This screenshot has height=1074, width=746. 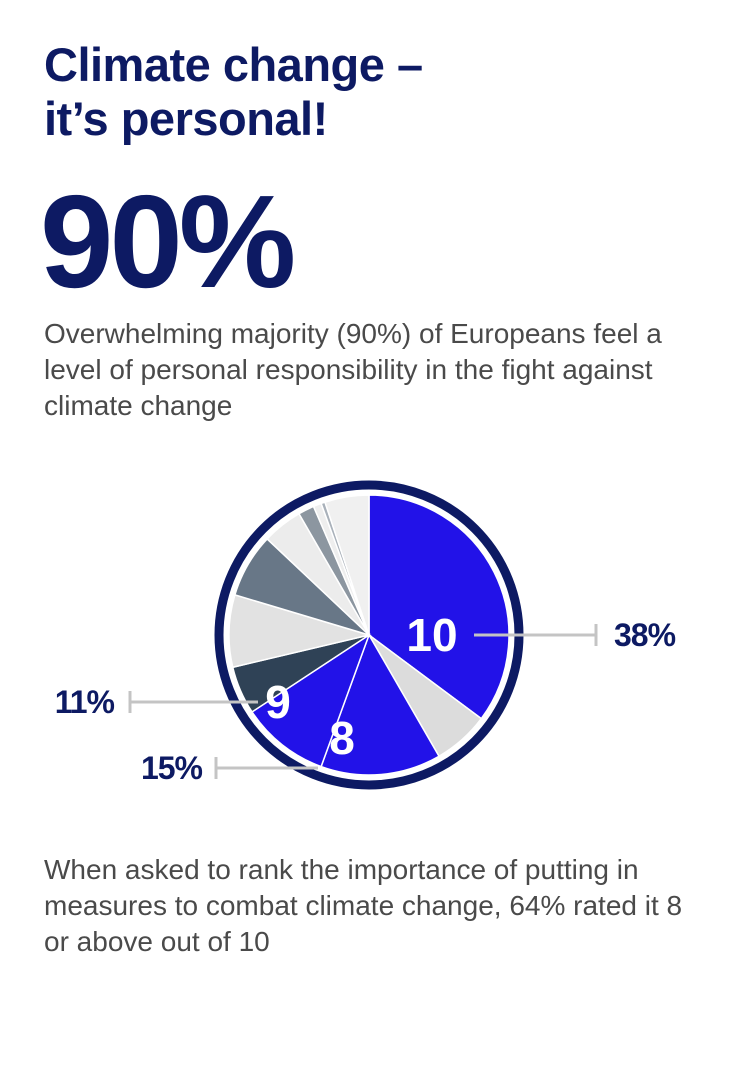 What do you see at coordinates (431, 635) in the screenshot?
I see `slice-label-10: 10` at bounding box center [431, 635].